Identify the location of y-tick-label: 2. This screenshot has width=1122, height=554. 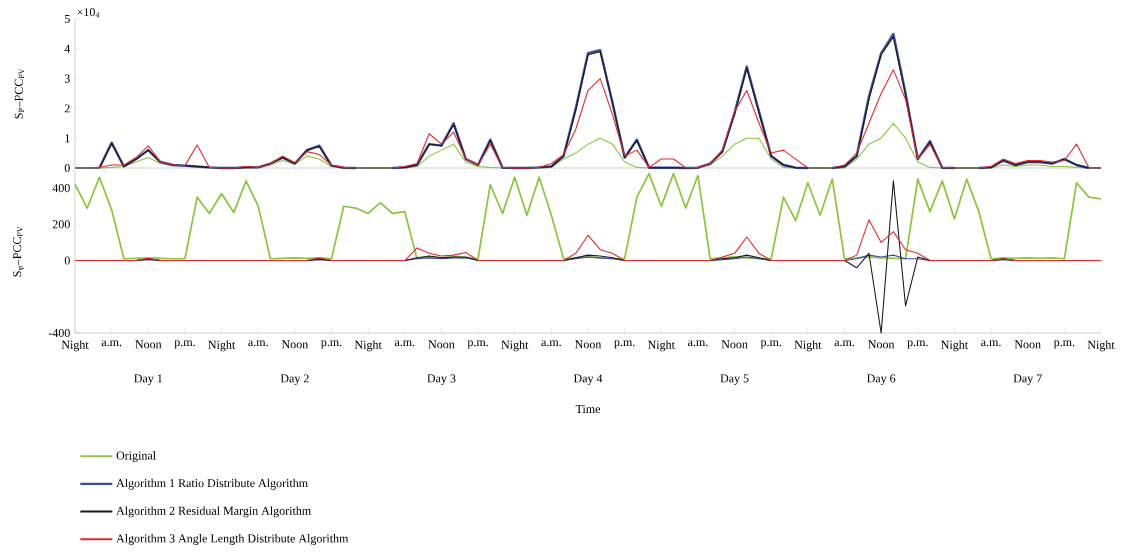
(67, 108).